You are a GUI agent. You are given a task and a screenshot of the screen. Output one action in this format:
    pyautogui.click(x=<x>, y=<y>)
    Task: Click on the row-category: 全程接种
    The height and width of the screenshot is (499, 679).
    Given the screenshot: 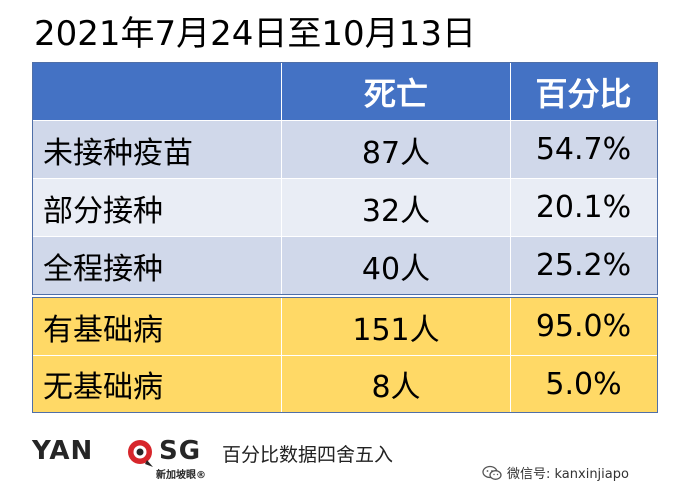 What is the action you would take?
    pyautogui.click(x=103, y=269)
    